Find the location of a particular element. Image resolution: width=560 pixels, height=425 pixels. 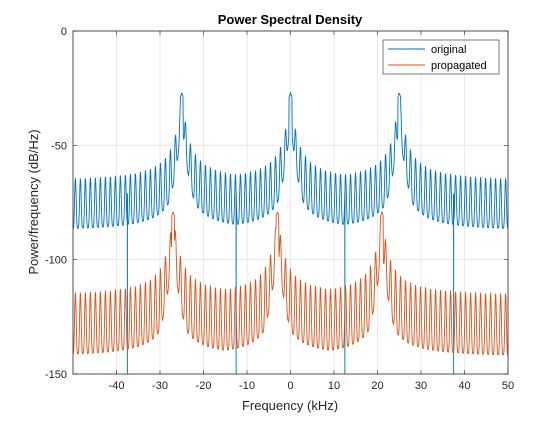

legend: original propagated is located at coordinates (441, 57).